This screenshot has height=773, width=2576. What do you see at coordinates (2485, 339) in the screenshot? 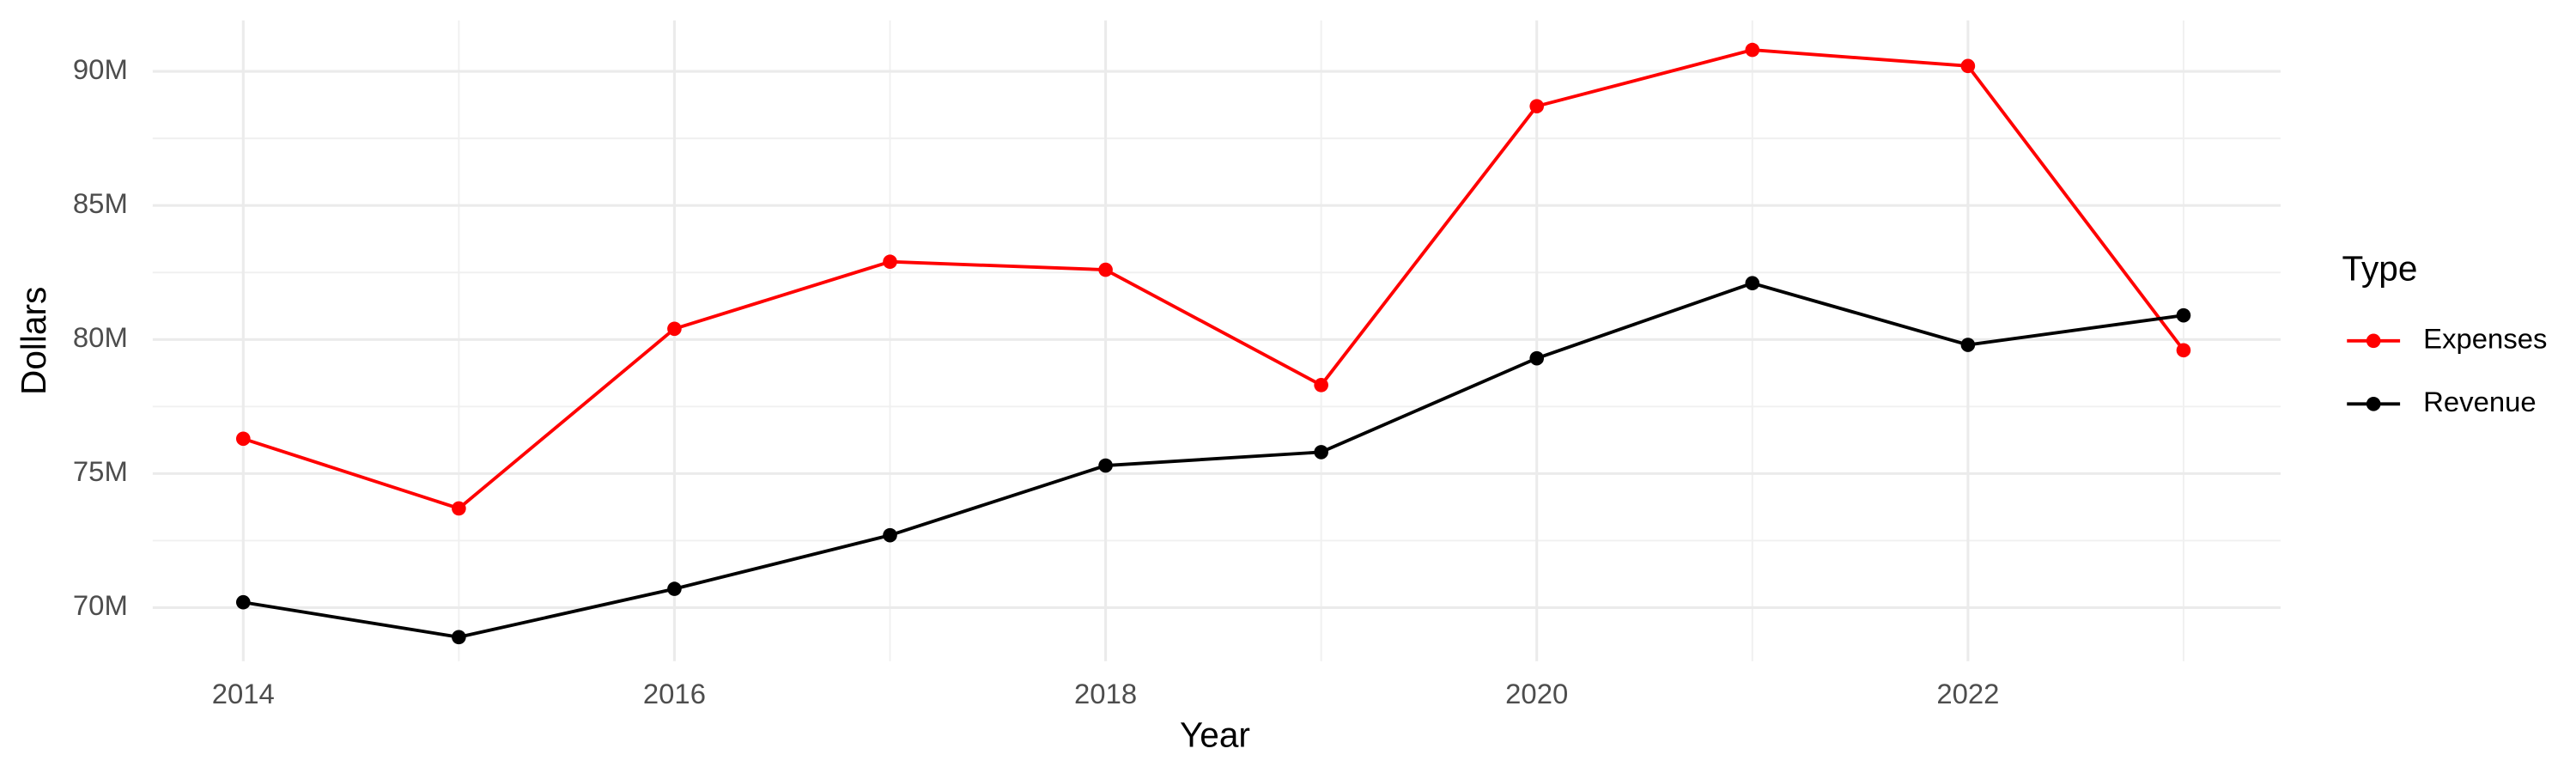
I see `legend-label: Expenses` at bounding box center [2485, 339].